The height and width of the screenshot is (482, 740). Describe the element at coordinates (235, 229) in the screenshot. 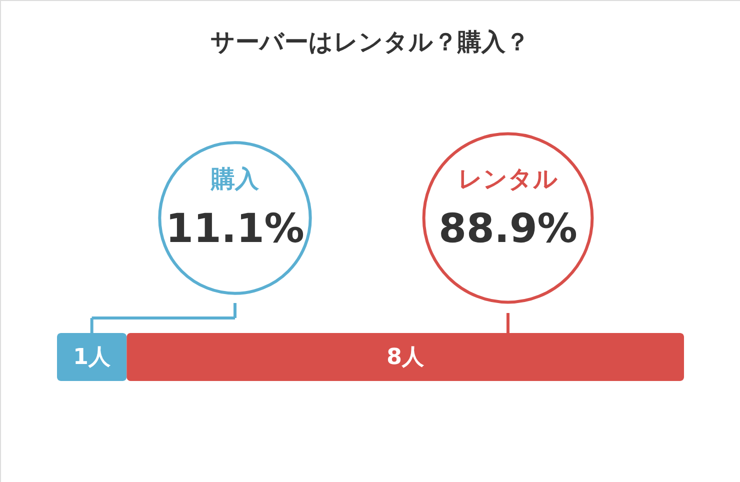

I see `text: 11.1%` at that location.